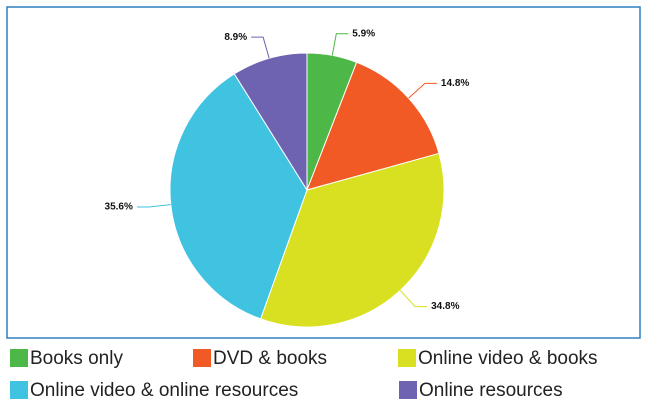 Image resolution: width=647 pixels, height=405 pixels. I want to click on data-label: 35.6%, so click(119, 207).